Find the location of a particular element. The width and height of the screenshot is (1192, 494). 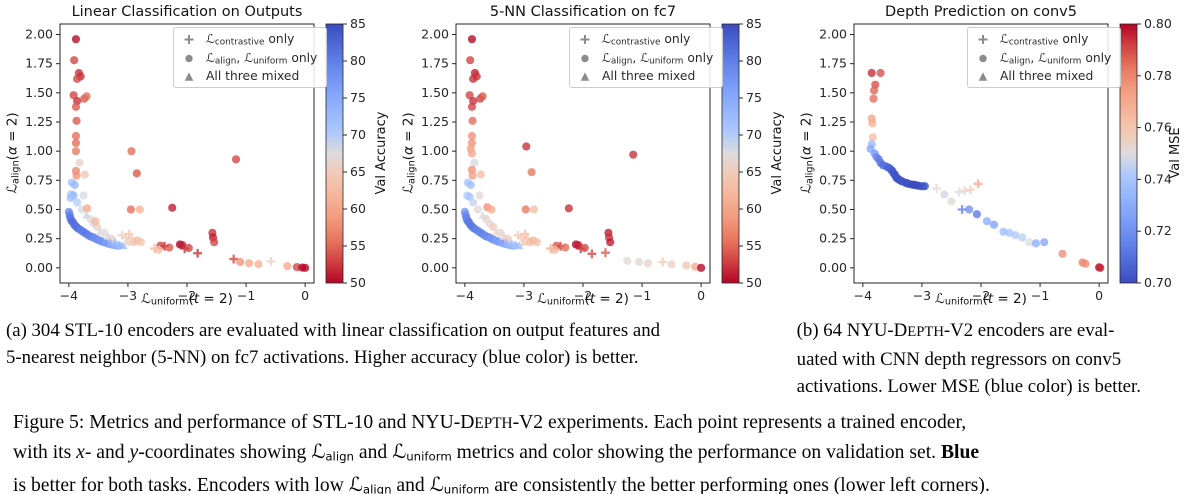

text-segment: -V2 encoders are eval- is located at coordinates (1029, 330).